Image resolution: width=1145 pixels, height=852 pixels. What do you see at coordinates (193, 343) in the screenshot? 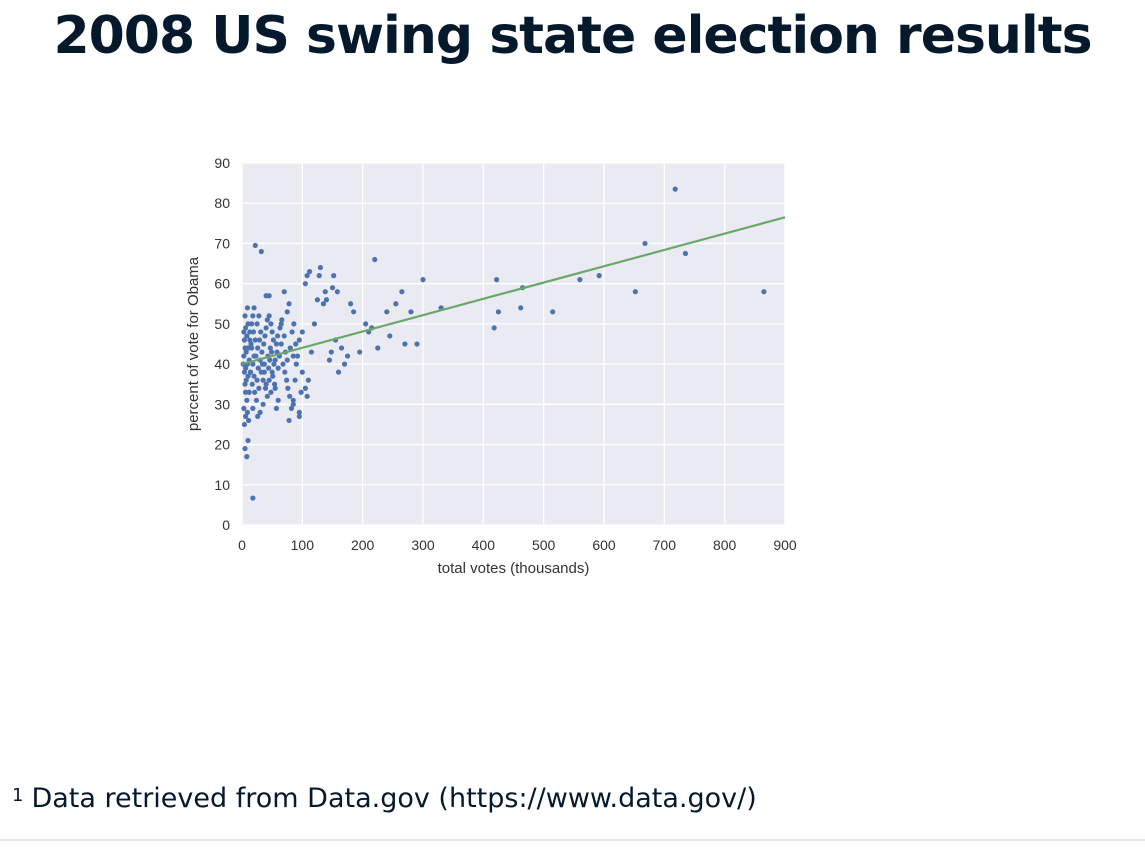
I see `y-axis-label: percent of vote for Obama` at bounding box center [193, 343].